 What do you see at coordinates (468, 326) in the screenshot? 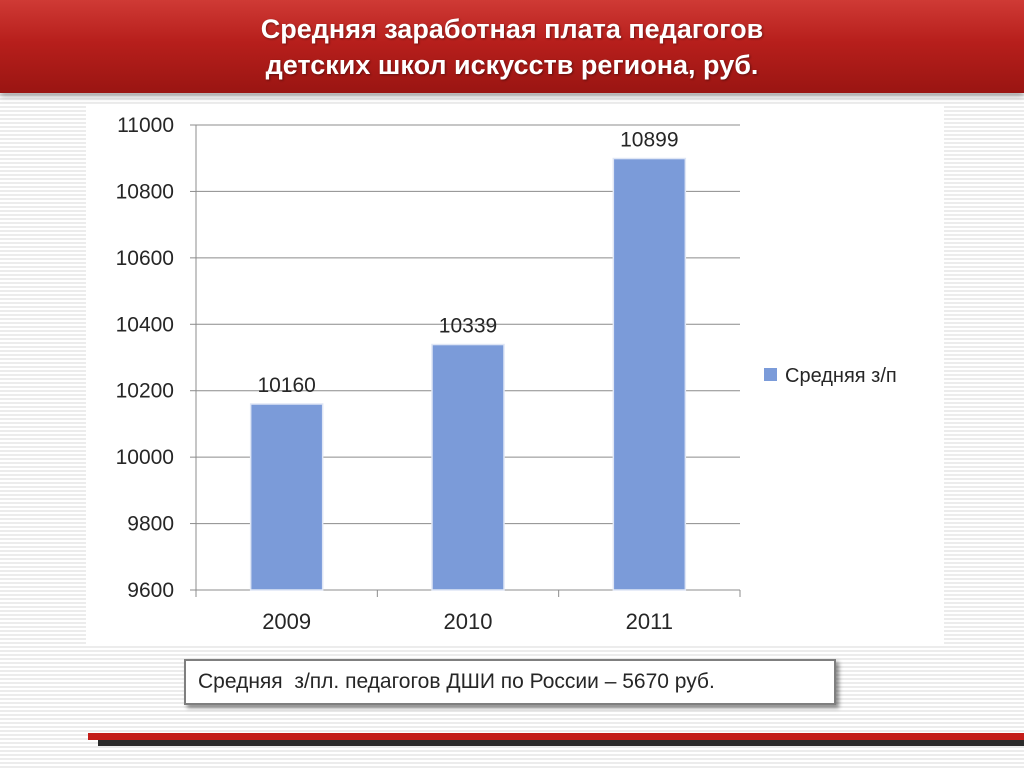
I see `data-label-2010: 10339` at bounding box center [468, 326].